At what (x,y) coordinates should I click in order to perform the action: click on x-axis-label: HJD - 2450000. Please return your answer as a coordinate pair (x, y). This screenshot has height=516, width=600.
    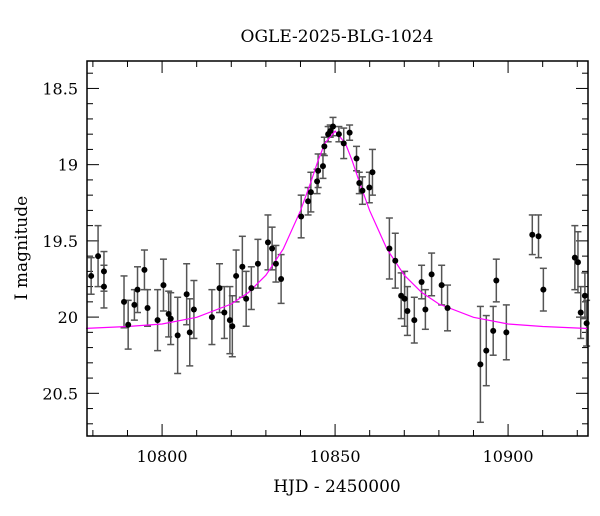
    Looking at the image, I should click on (337, 487).